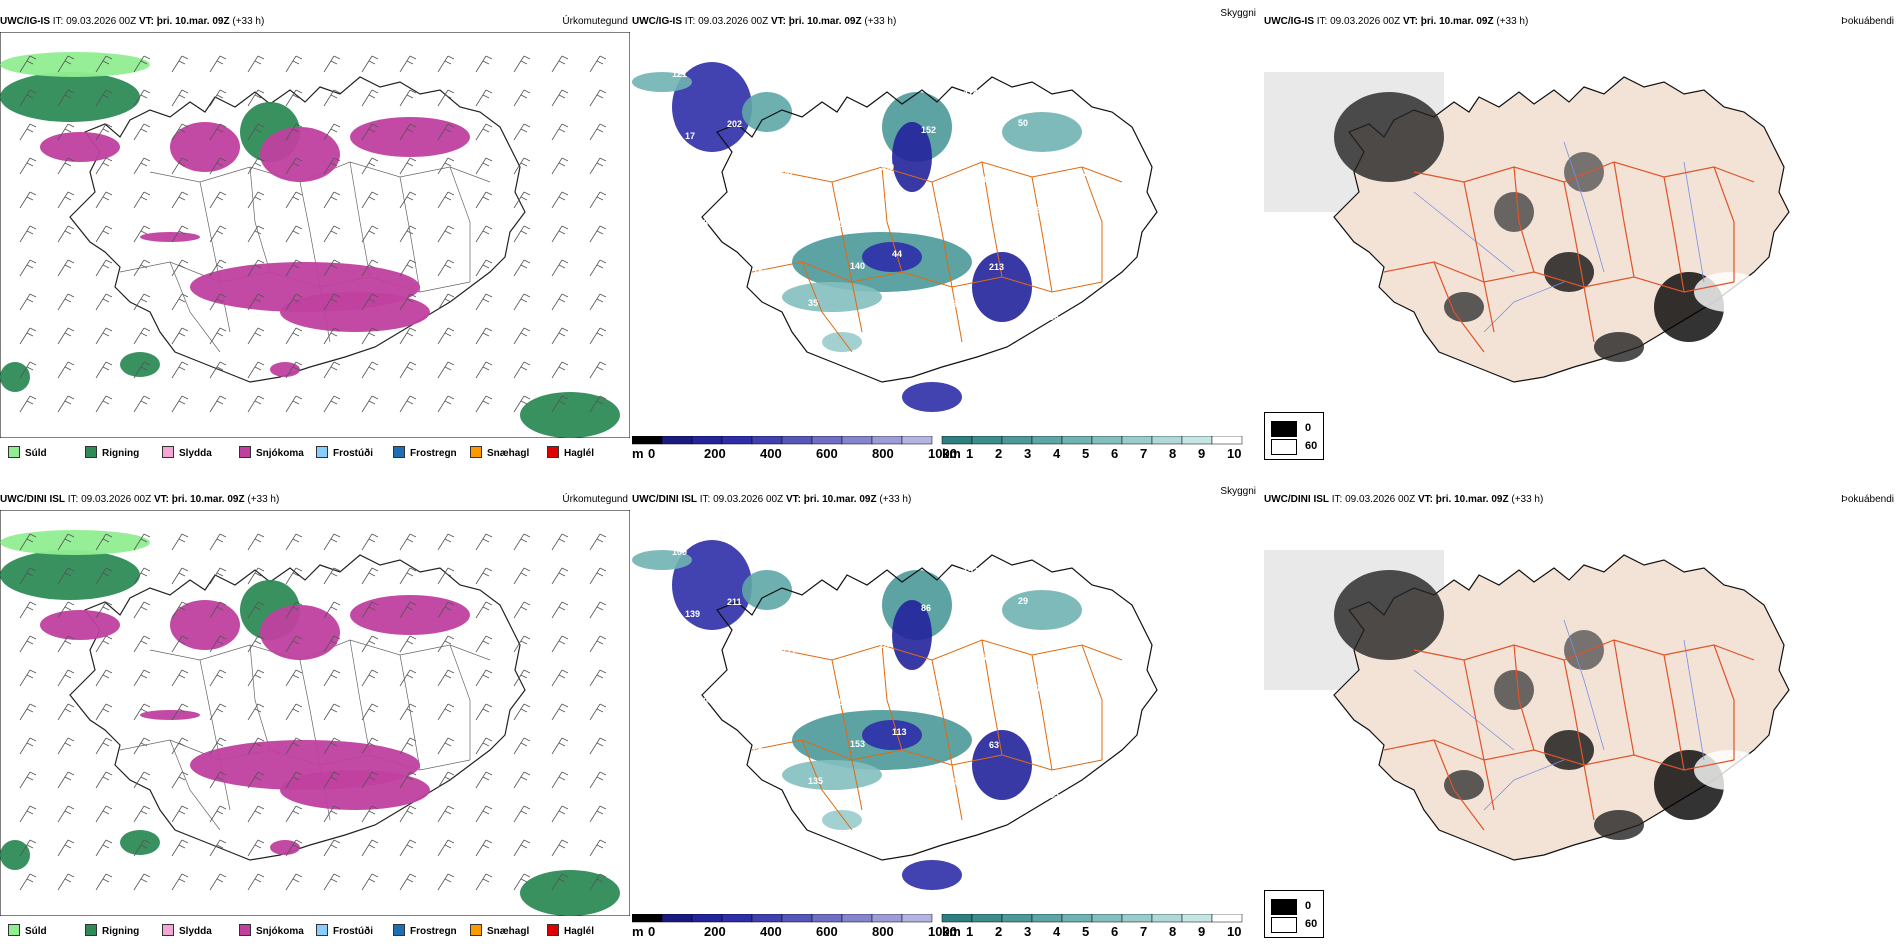  I want to click on colorbar-strip, so click(937, 440).